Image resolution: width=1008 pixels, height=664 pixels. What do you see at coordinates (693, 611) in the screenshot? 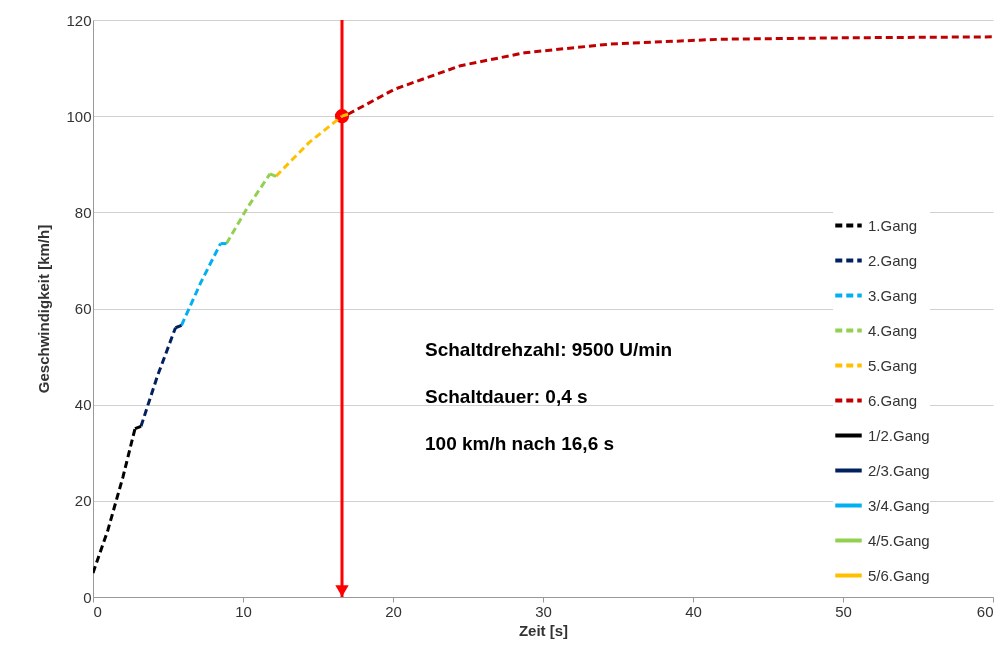
I see `x-tick-label: 40` at bounding box center [693, 611].